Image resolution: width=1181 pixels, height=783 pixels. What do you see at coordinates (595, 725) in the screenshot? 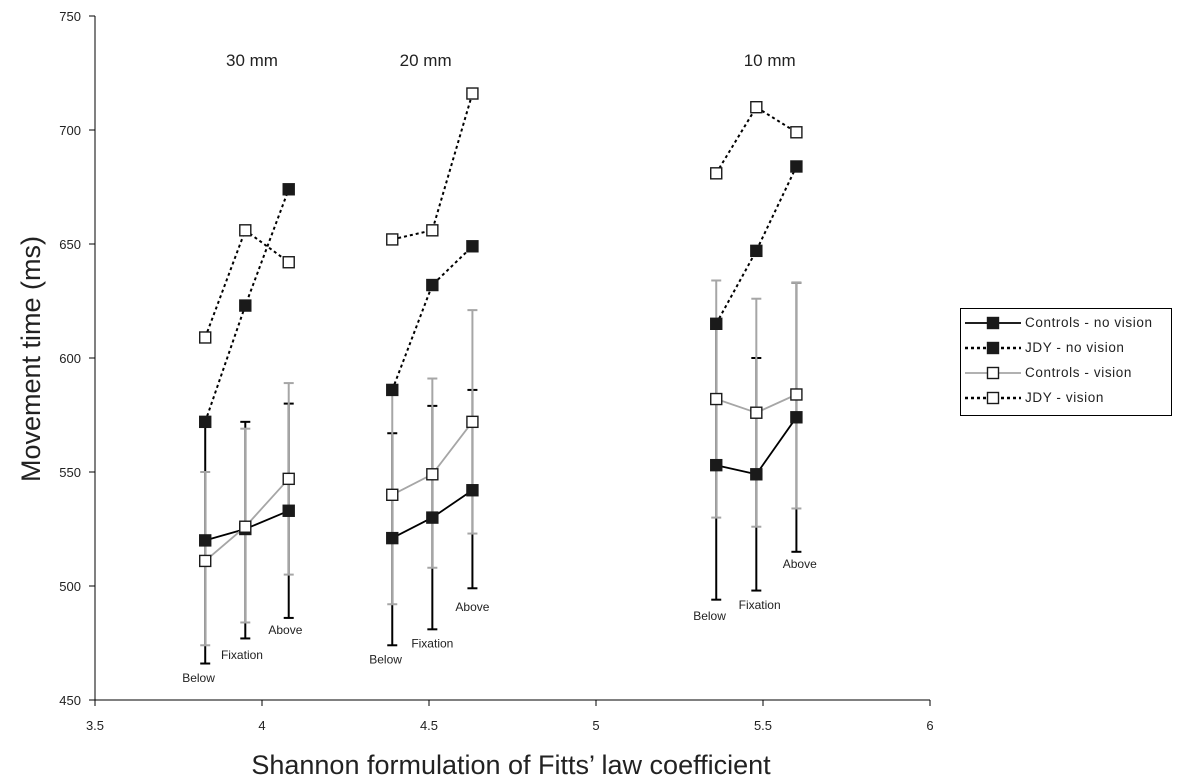
I see `x-tick-label: 5` at bounding box center [595, 725].